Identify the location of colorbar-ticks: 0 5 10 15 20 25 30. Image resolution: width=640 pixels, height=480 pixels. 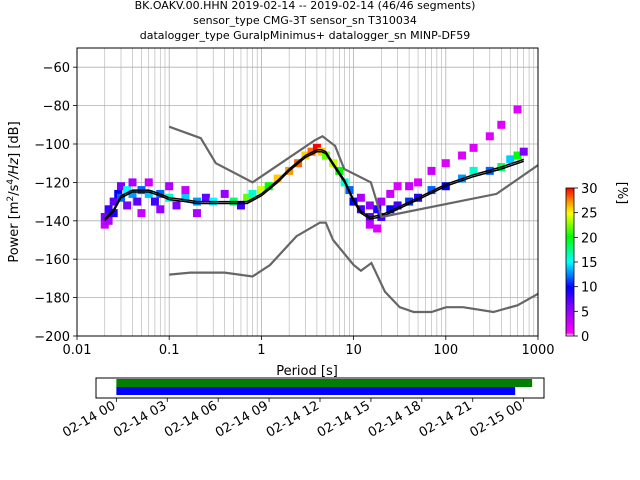
(586, 263).